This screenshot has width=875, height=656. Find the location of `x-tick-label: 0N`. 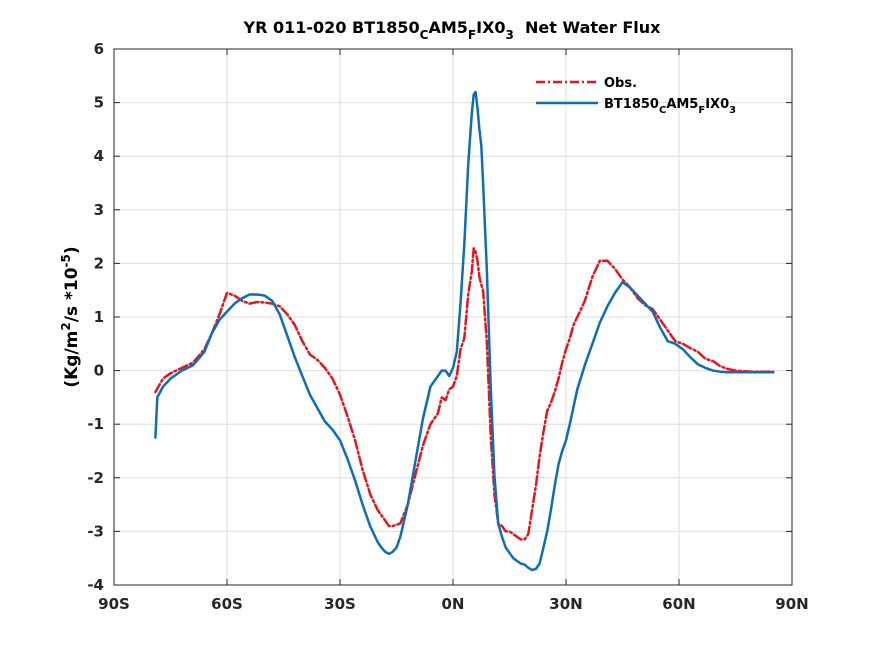

x-tick-label: 0N is located at coordinates (453, 604).